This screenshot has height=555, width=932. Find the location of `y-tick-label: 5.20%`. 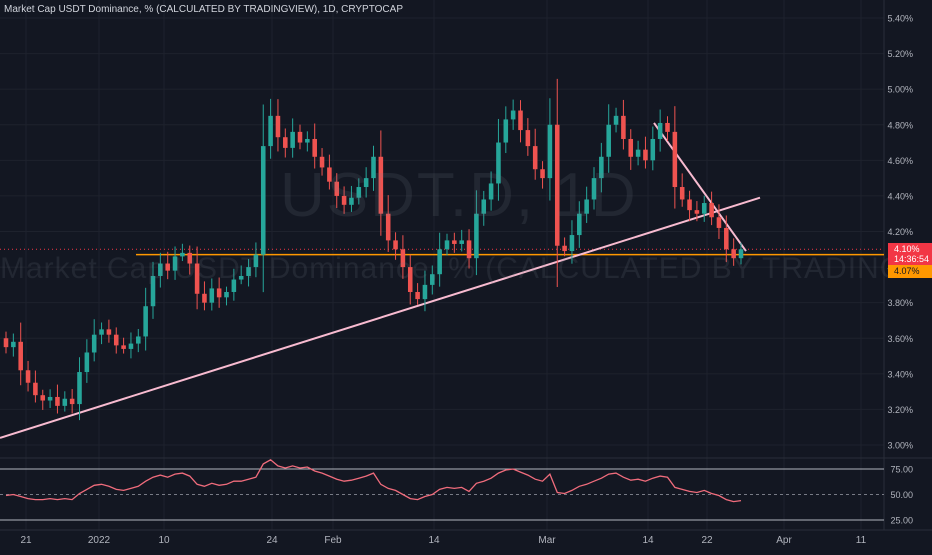

y-tick-label: 5.20% is located at coordinates (900, 54).